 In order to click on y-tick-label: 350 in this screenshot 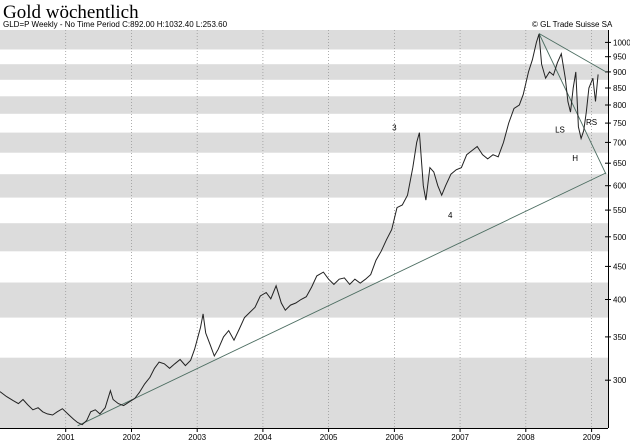, I will do `click(620, 337)`.